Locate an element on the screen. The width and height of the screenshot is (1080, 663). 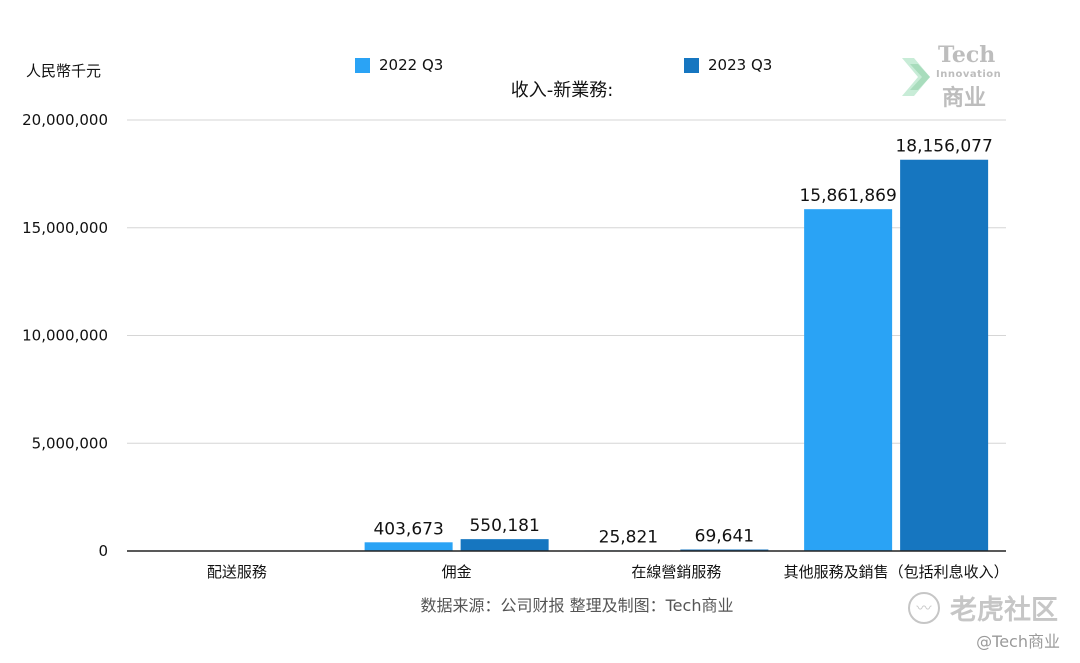
legend-item-2022: 2022 Q3 is located at coordinates (399, 65).